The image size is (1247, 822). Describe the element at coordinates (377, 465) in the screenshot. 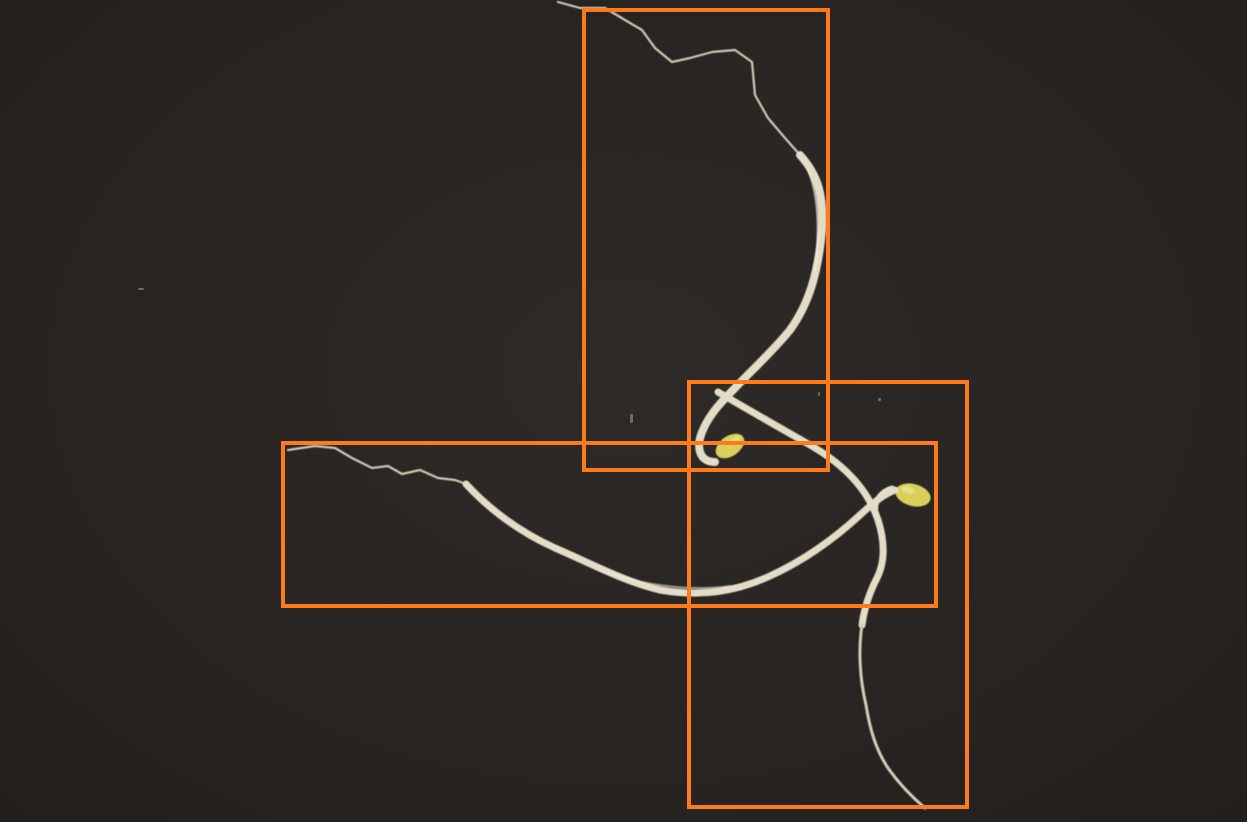

I see `sprout-3-root` at that location.